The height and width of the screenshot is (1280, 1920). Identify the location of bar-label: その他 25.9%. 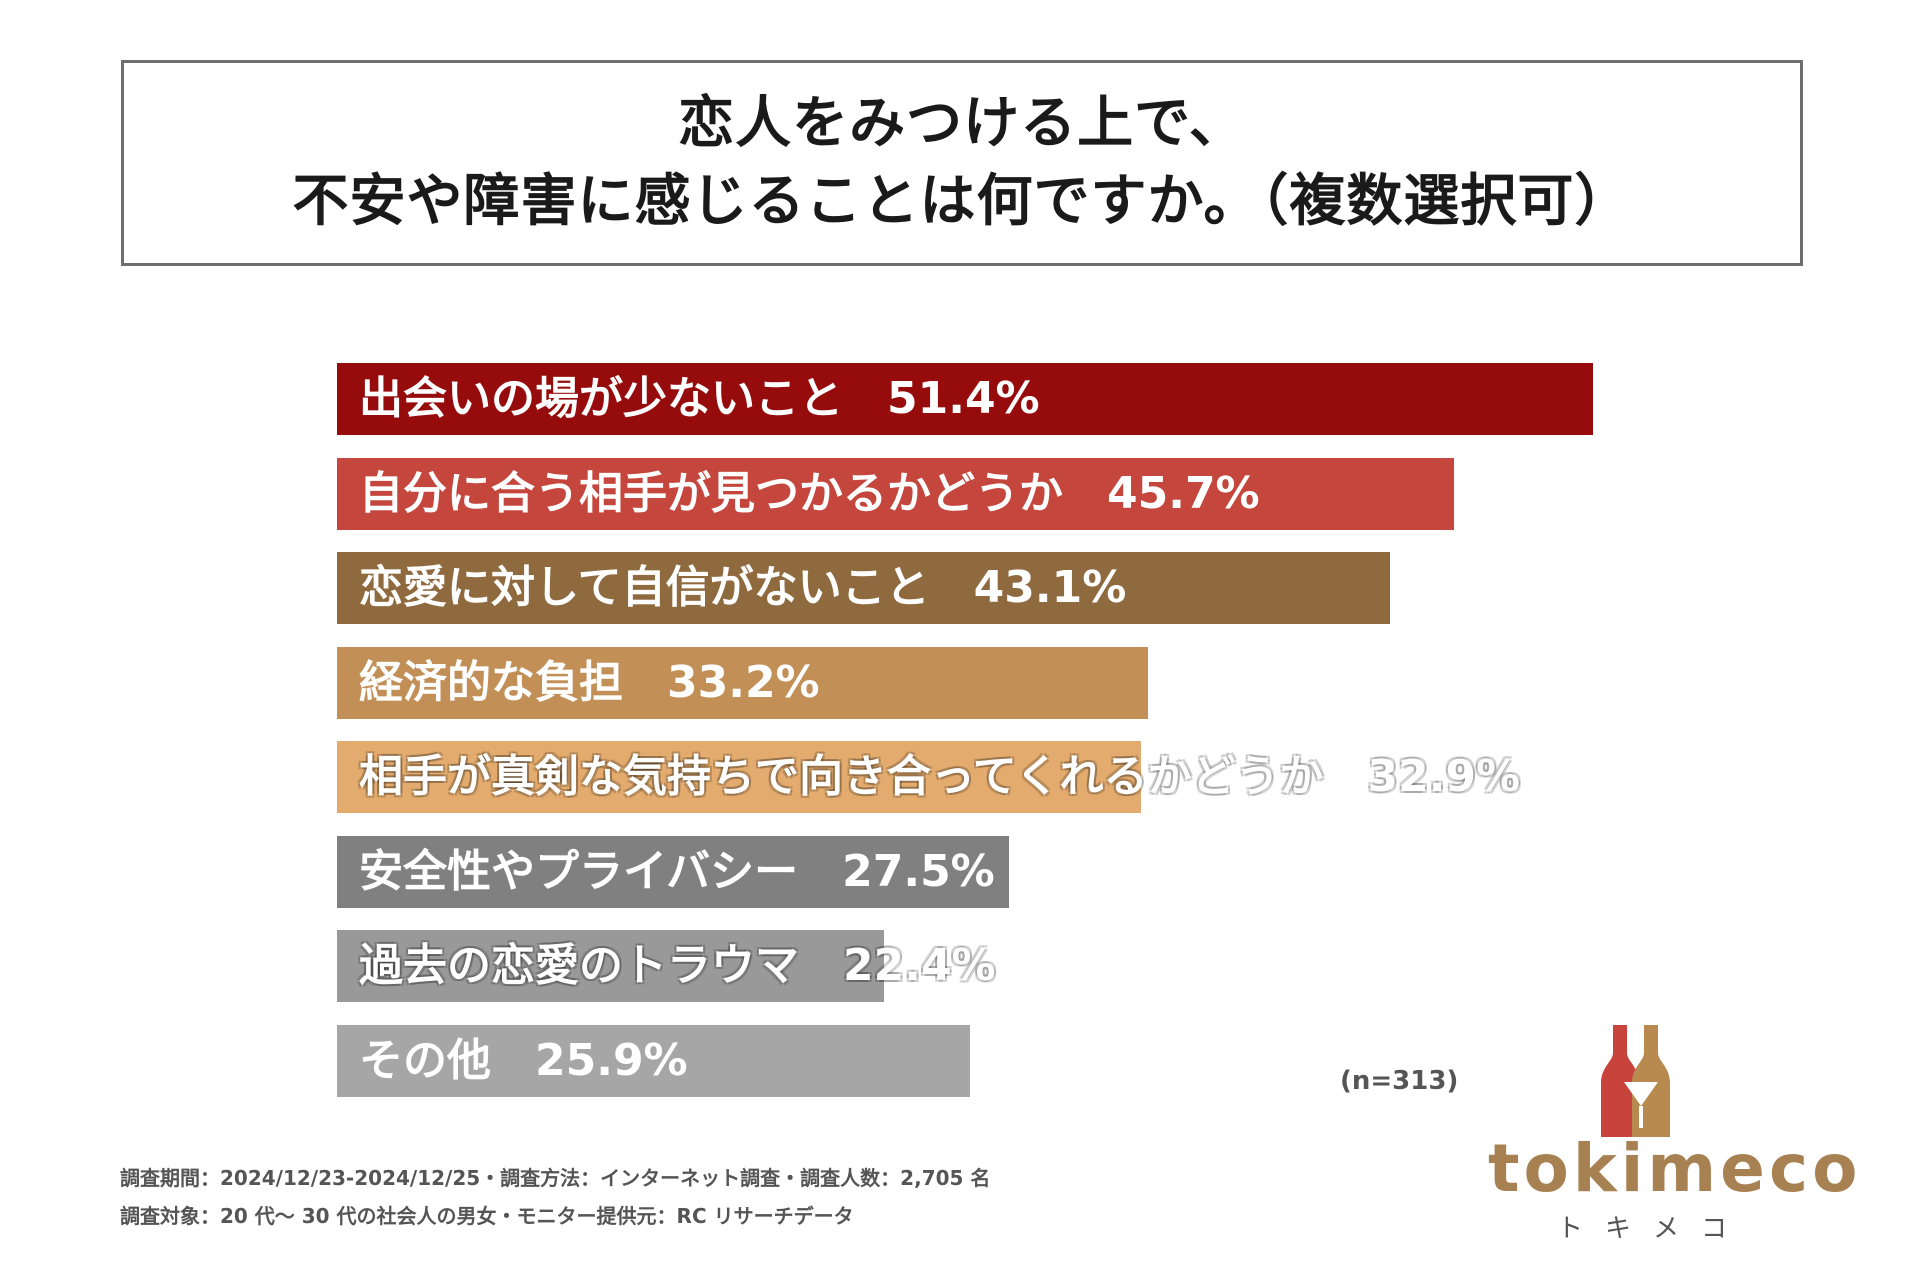
(523, 1060).